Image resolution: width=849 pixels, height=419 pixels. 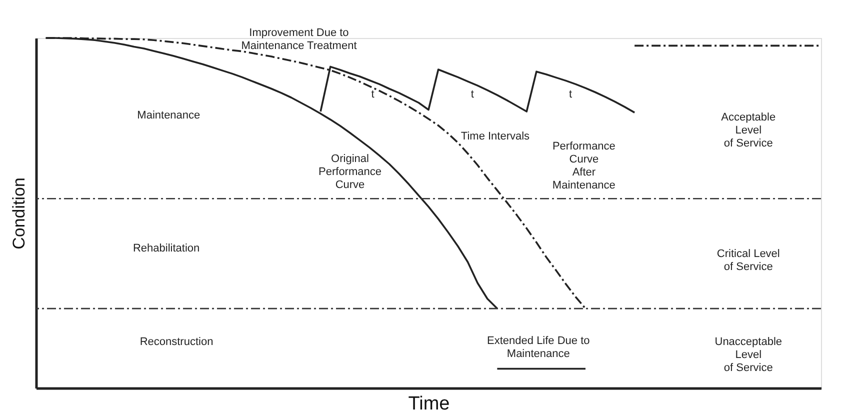 I want to click on annotation: Time Intervals, so click(x=495, y=136).